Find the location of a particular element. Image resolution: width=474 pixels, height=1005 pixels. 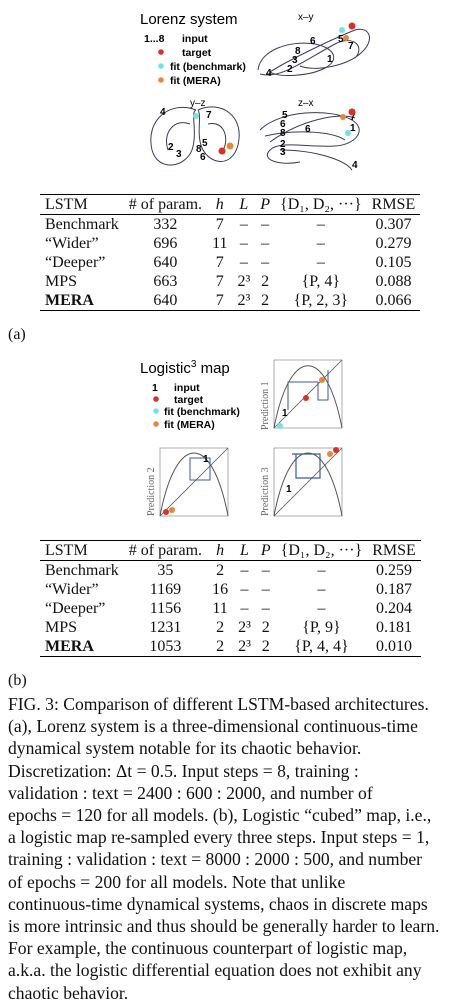

legend-benchmark-b: fit (benchmark) is located at coordinates (202, 412).